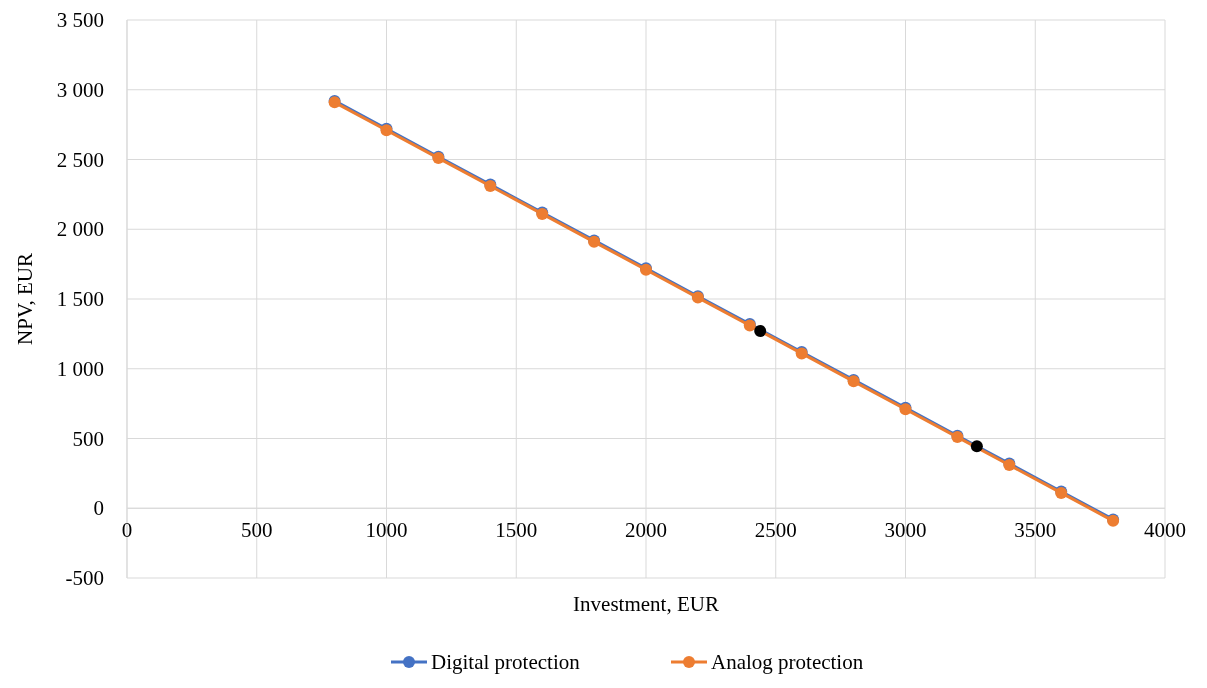 The image size is (1207, 688). Describe the element at coordinates (1165, 530) in the screenshot. I see `x-tick-label: 4000` at that location.